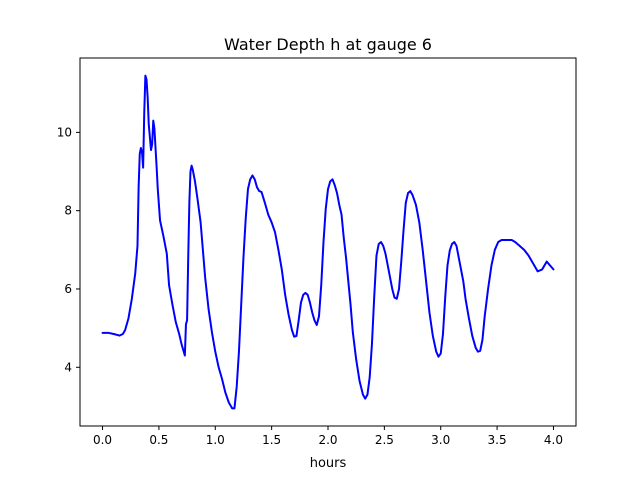 The width and height of the screenshot is (640, 480). What do you see at coordinates (553, 440) in the screenshot?
I see `x-tick-label: 4.0` at bounding box center [553, 440].